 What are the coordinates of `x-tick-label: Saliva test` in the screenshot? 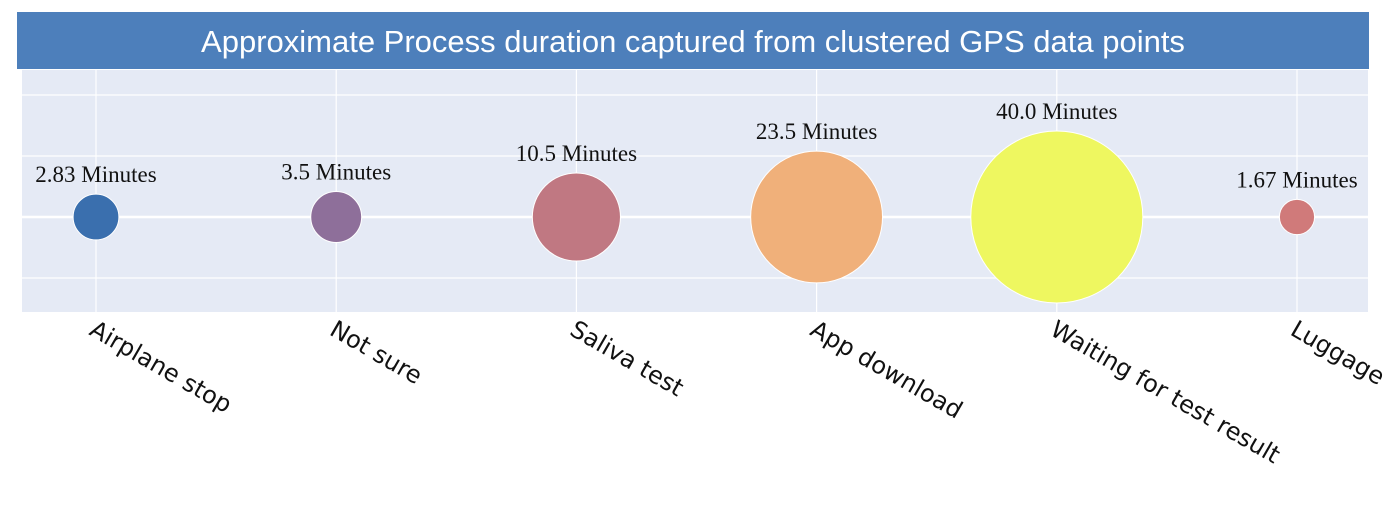 It's located at (626, 358).